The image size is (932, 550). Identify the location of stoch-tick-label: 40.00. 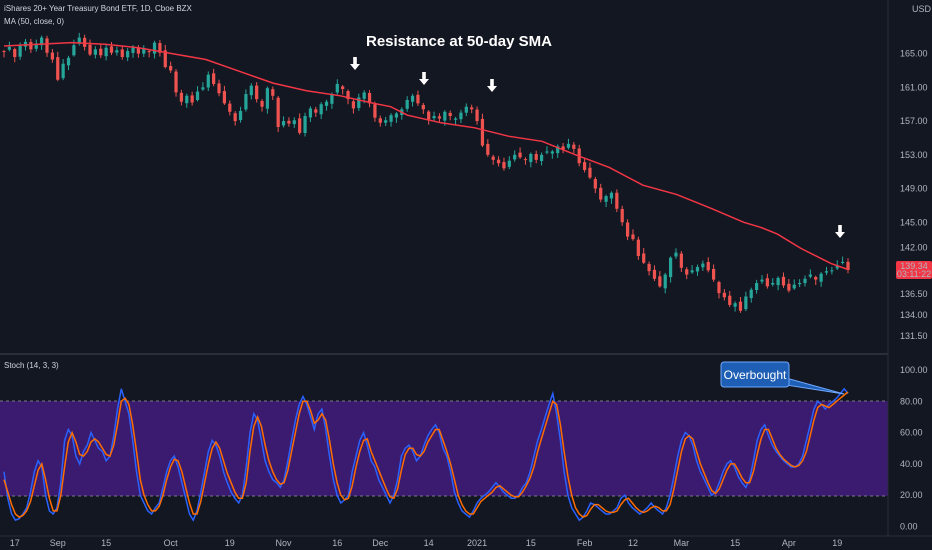
(911, 464).